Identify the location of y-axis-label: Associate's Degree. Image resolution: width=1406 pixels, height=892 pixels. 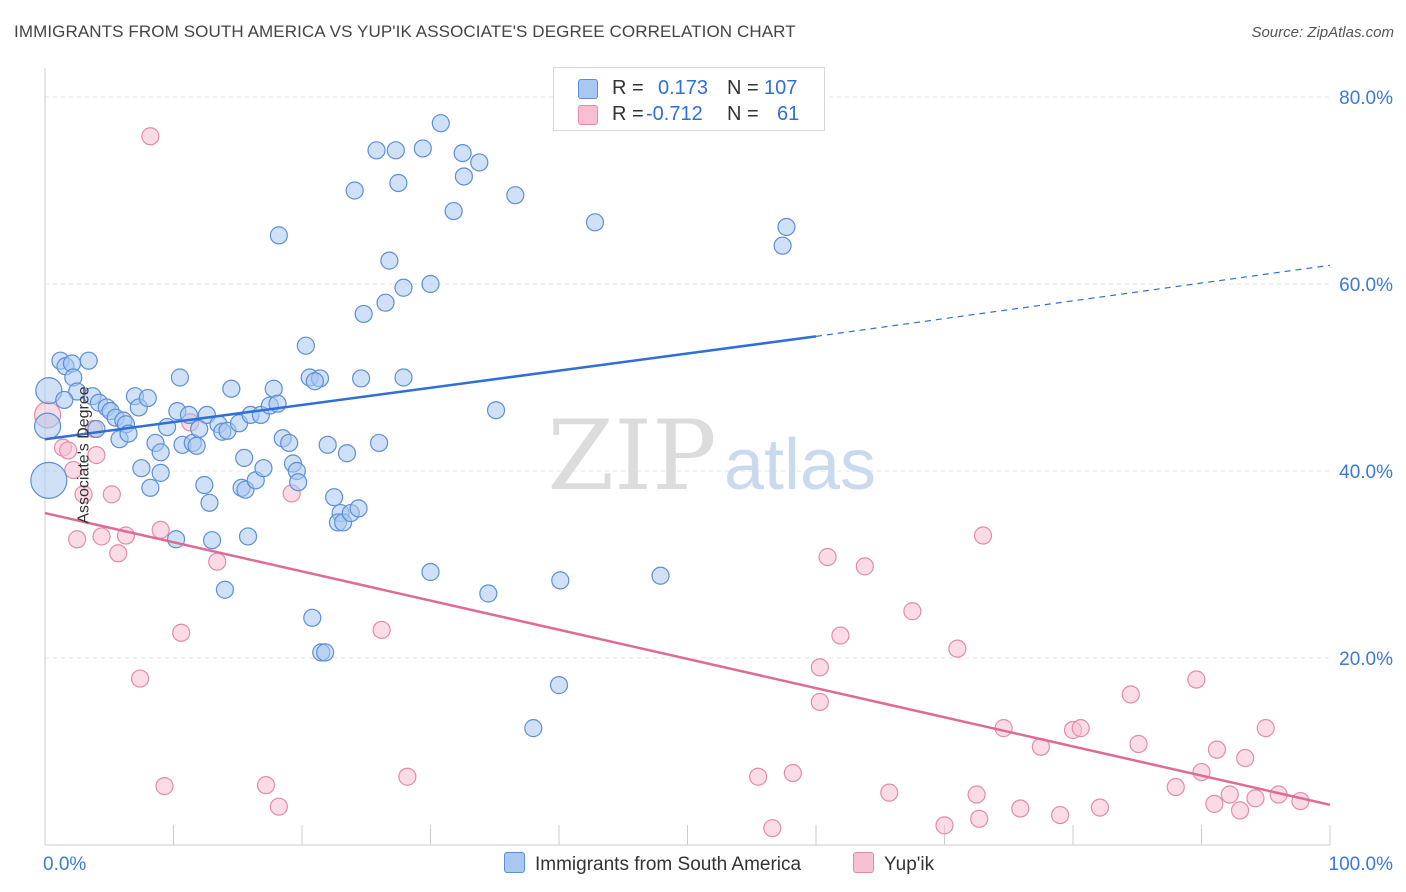
(84, 455).